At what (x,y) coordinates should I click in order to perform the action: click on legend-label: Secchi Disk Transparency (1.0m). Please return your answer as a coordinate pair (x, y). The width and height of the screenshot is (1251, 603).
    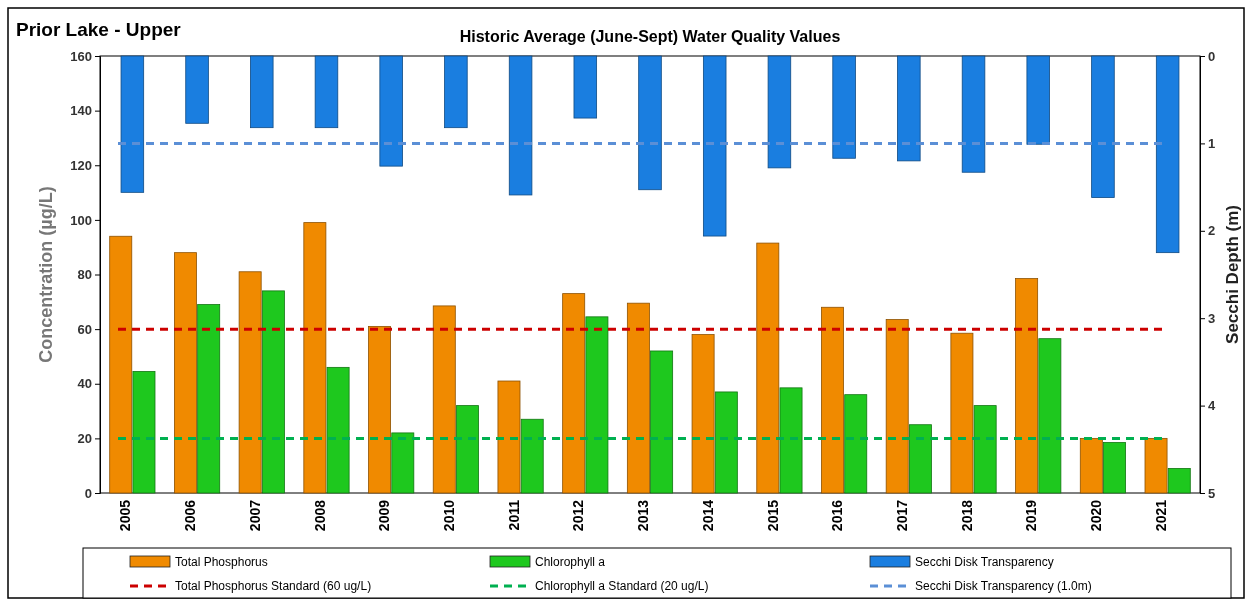
    Looking at the image, I should click on (1003, 586).